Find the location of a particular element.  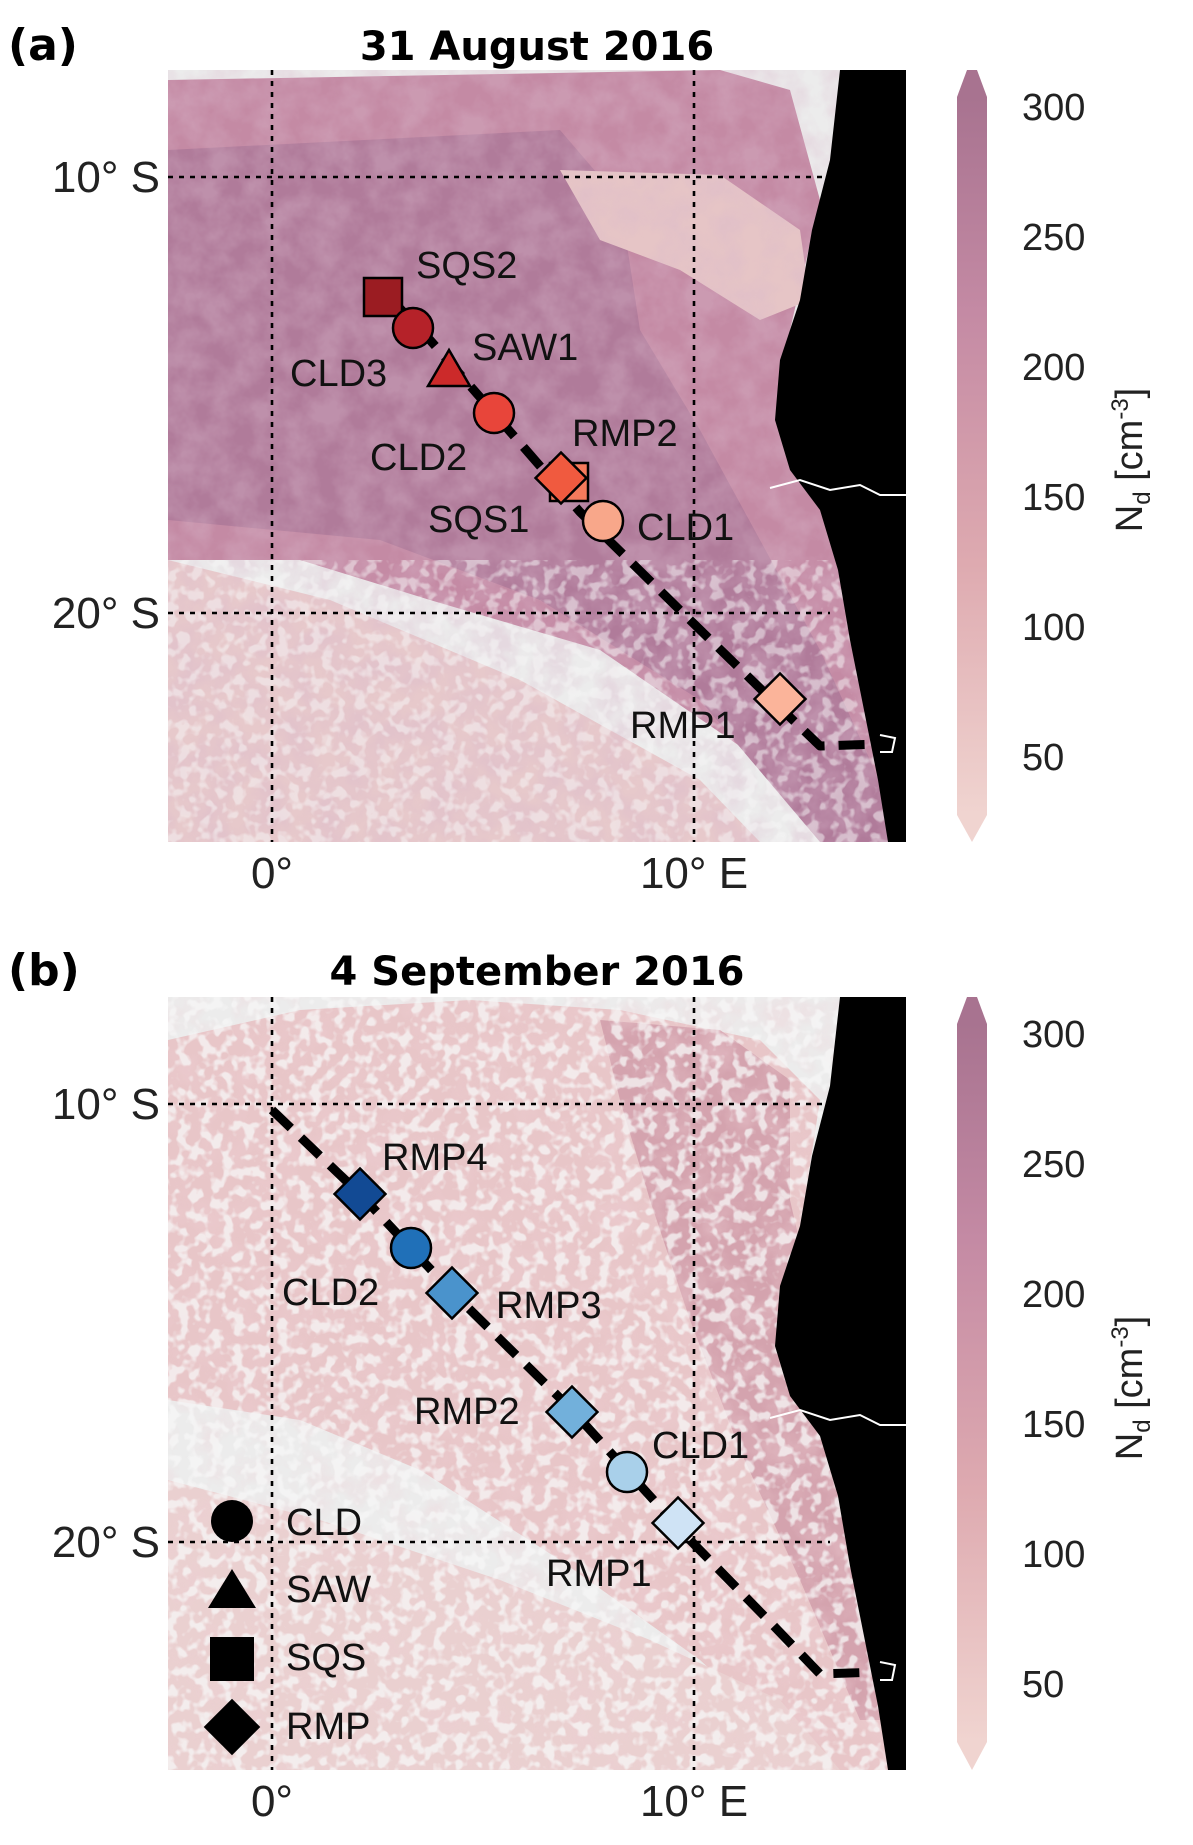

panel-title: 31 August 2016 is located at coordinates (537, 47).